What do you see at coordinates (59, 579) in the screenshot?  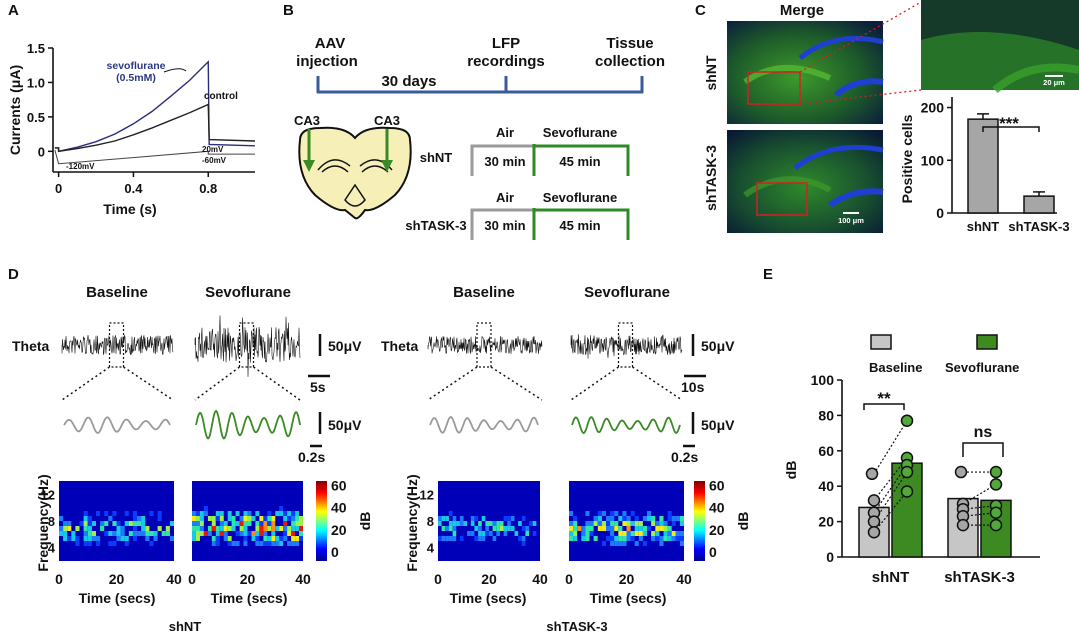 I see `time-tick-label: 0` at bounding box center [59, 579].